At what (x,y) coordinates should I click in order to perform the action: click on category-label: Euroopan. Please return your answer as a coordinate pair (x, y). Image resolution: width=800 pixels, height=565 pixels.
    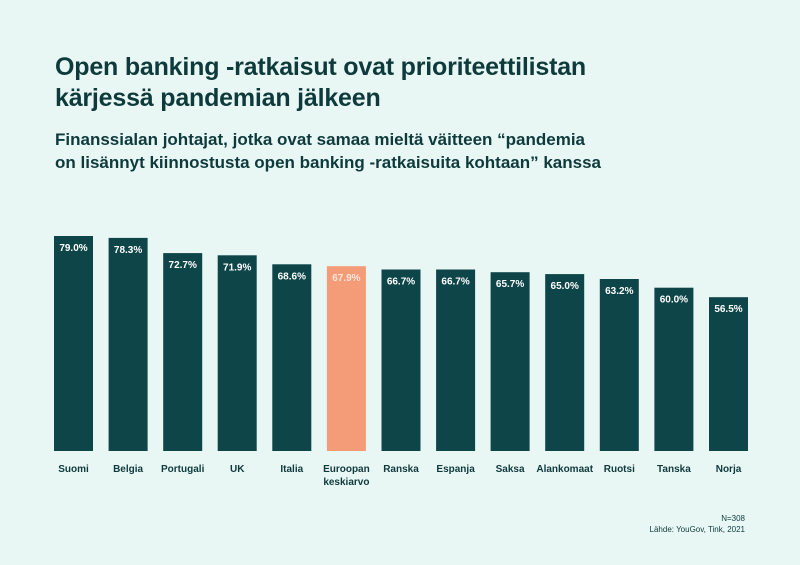
    Looking at the image, I should click on (346, 469).